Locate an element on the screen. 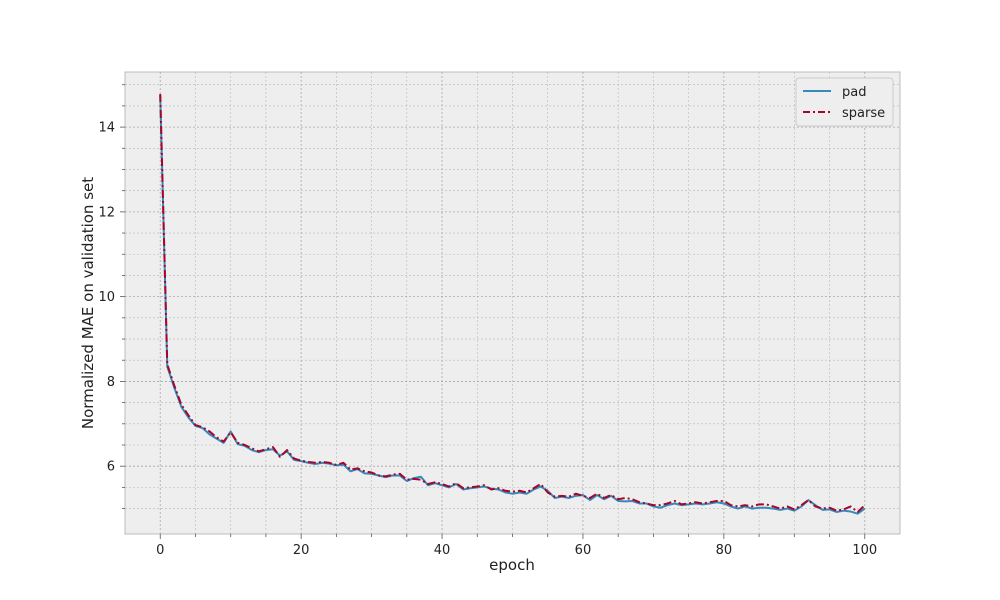  x-tick-label: 40 is located at coordinates (442, 550).